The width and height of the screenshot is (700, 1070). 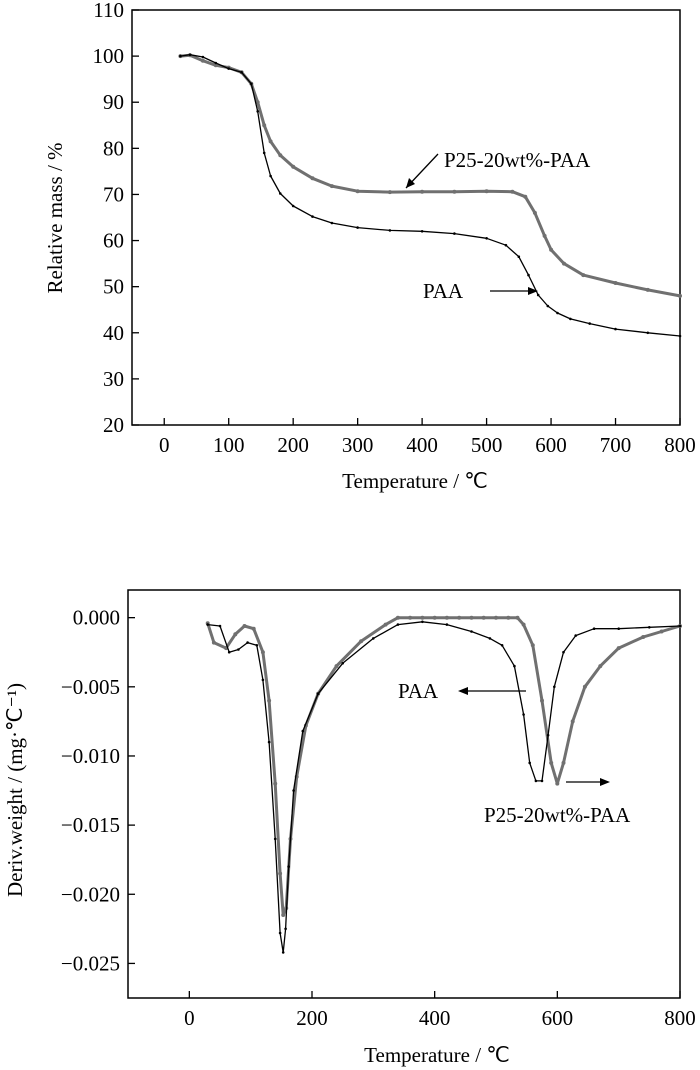 I want to click on x-tick-label: 0, so click(x=164, y=445).